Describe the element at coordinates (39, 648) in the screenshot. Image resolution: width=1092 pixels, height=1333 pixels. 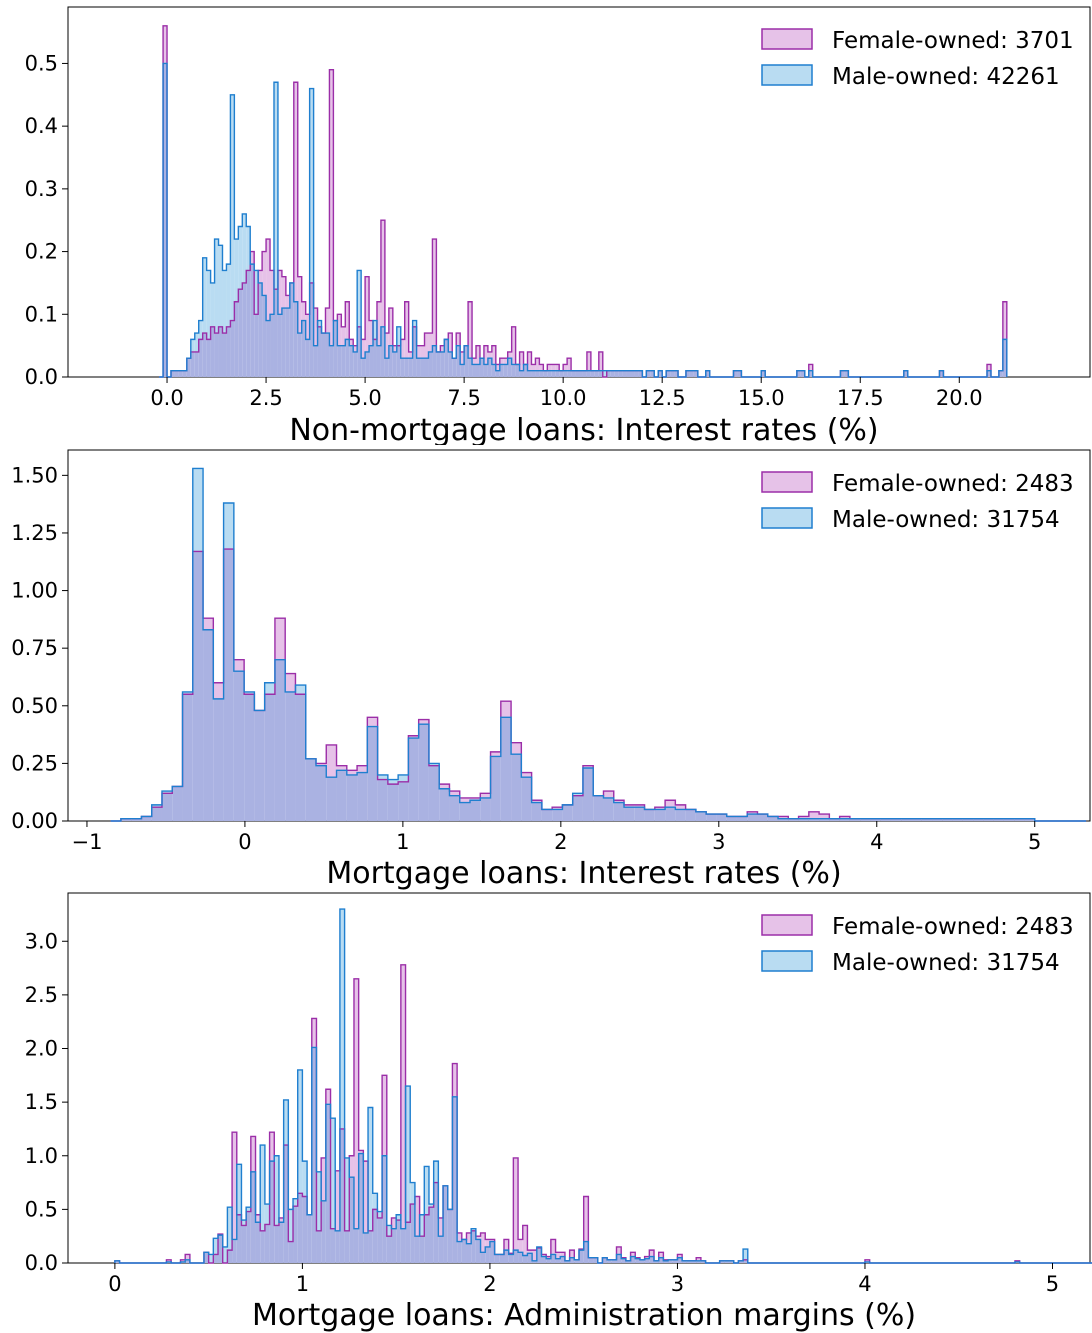
I see `y-ticks: 0.00 0.25 0.50 0.75 1.00 1.25 1.50` at that location.